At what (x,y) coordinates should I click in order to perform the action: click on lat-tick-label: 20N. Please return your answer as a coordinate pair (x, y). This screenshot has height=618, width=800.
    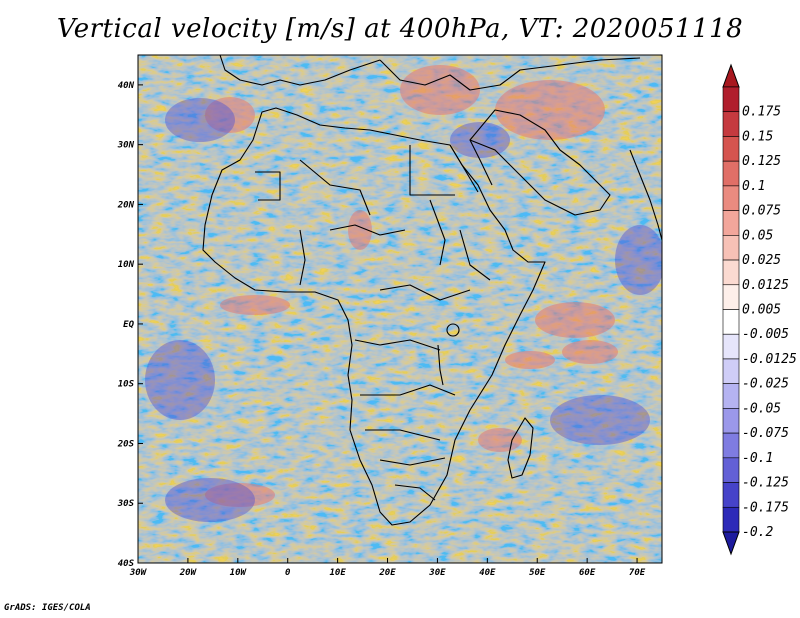
    Looking at the image, I should click on (126, 205).